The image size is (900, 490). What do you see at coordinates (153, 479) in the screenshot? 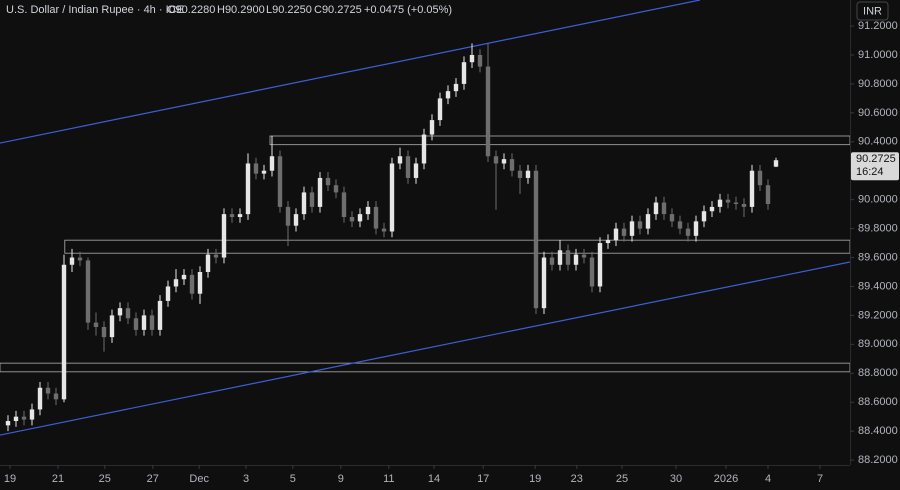
I see `x-tick-label: 27` at bounding box center [153, 479].